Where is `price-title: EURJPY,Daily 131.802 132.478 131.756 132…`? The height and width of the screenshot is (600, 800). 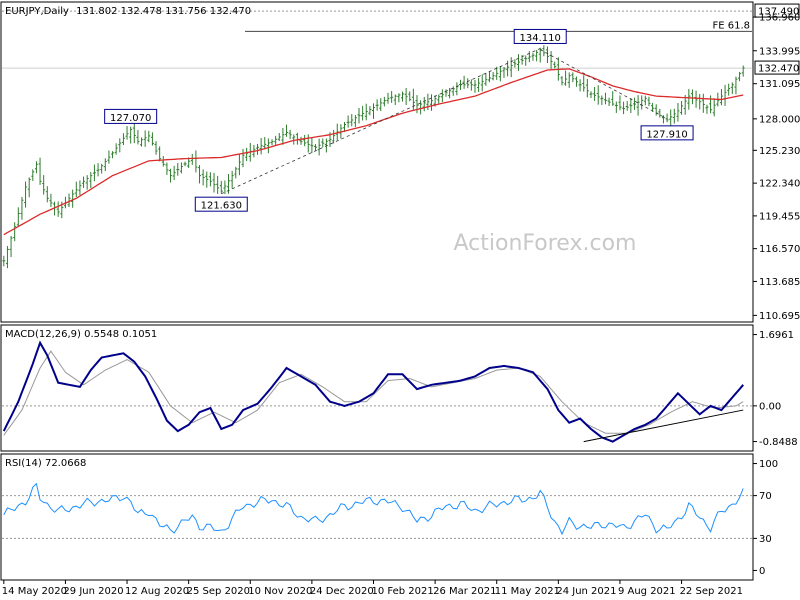
price-title: EURJPY,Daily 131.802 132.478 131.756 132… is located at coordinates (128, 11).